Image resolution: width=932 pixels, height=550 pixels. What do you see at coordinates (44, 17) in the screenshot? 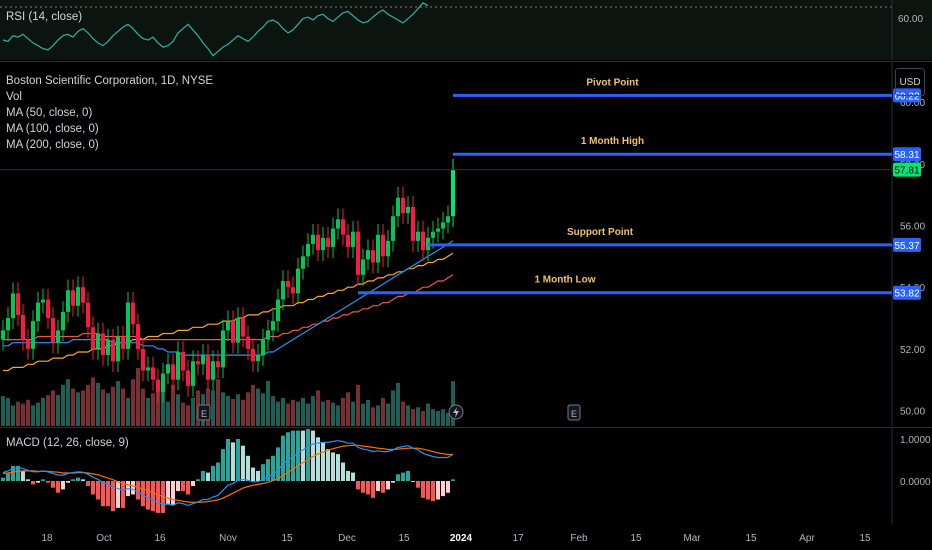
I see `rsi-legend: RSI (14, close)` at bounding box center [44, 17].